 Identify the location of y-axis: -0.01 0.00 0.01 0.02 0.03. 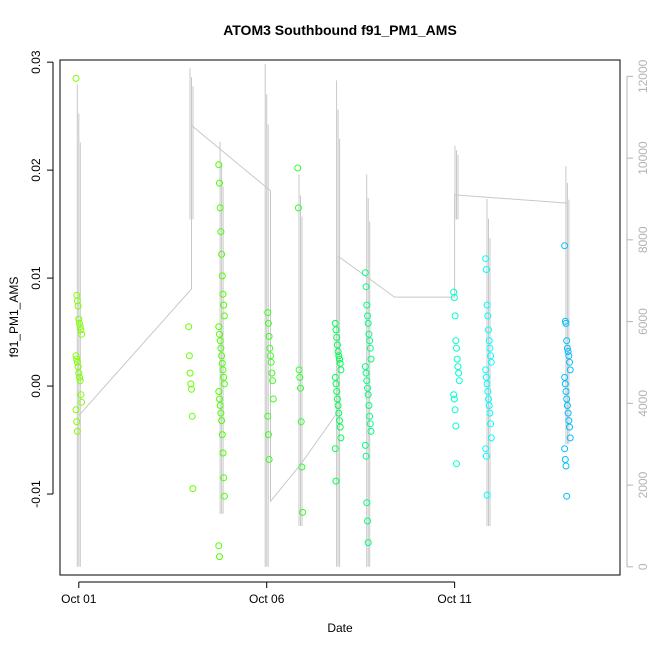
(41, 279).